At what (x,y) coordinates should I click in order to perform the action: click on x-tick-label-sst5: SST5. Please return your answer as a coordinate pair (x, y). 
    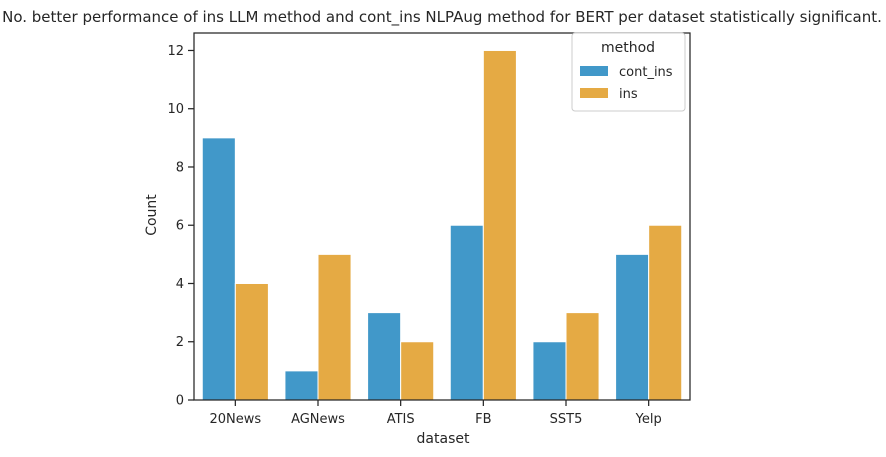
    Looking at the image, I should click on (566, 419).